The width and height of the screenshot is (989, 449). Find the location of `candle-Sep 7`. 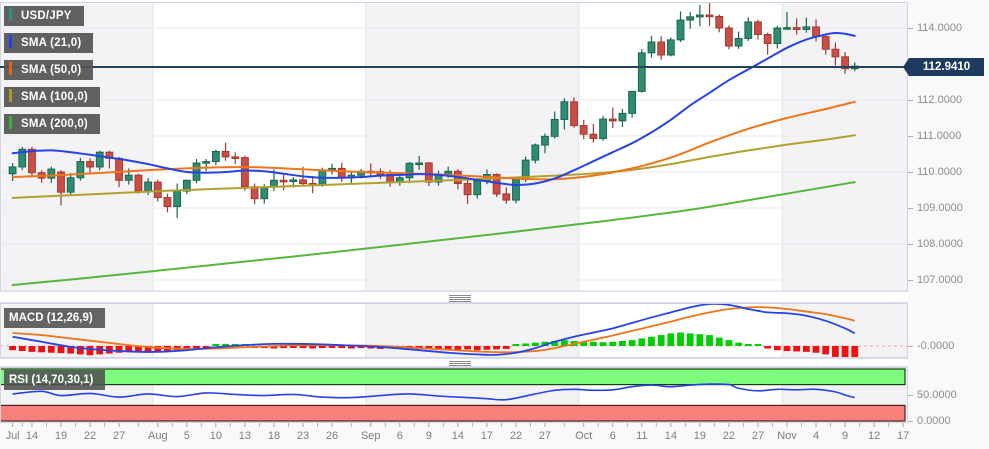

candle-Sep 7 is located at coordinates (409, 170).